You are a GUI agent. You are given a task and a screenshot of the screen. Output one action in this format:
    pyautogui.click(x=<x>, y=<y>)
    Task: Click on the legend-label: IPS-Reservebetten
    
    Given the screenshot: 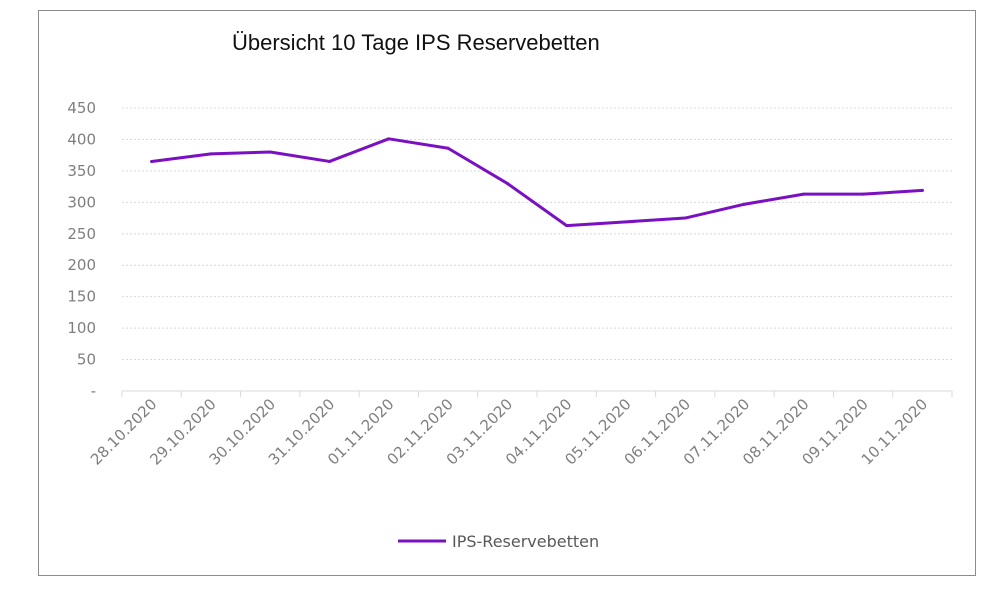 What is the action you would take?
    pyautogui.click(x=525, y=541)
    